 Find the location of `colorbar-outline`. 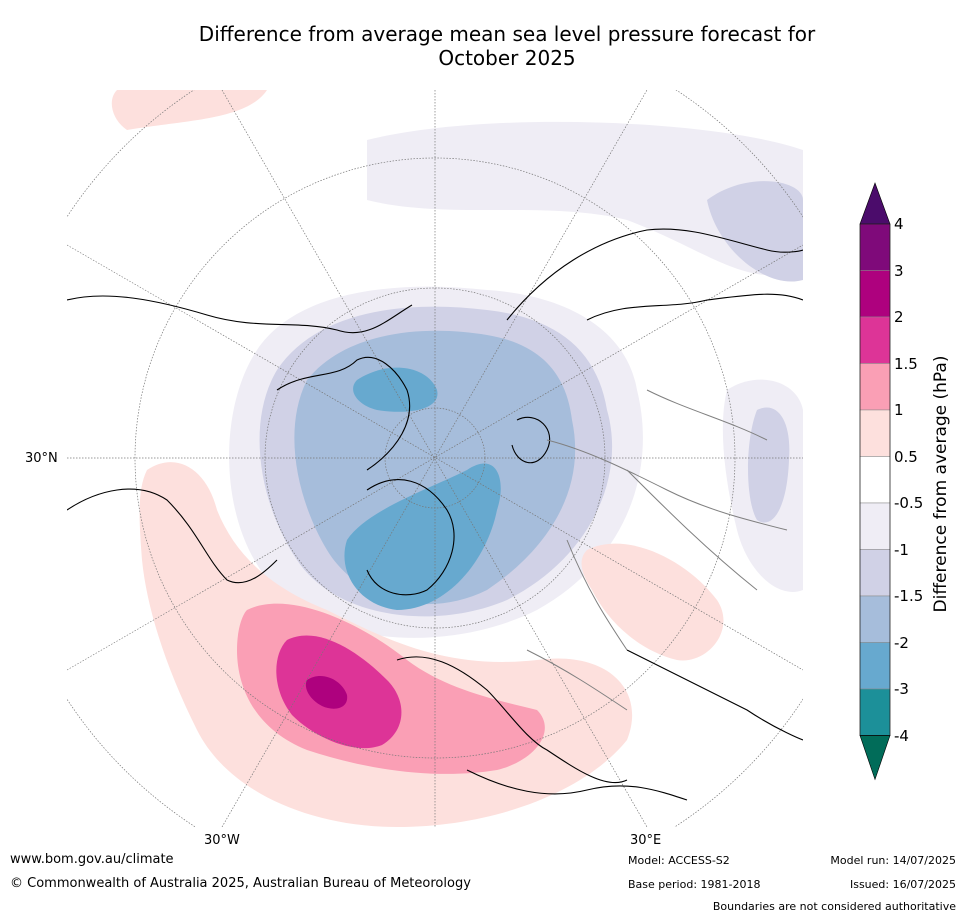

colorbar-outline is located at coordinates (875, 479).